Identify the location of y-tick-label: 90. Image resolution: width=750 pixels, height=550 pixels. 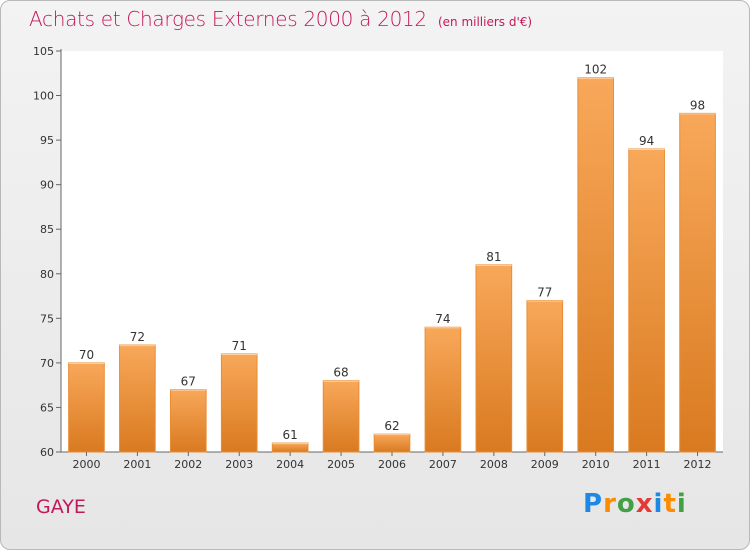
(47, 185).